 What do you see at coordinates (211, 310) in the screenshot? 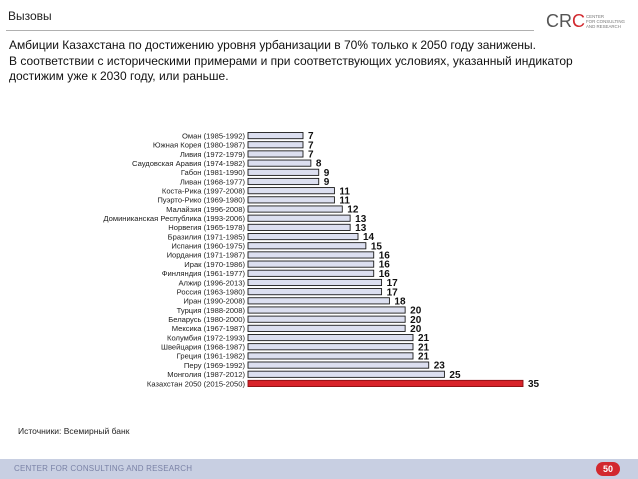
I see `category-label: Турция (1988-2008)` at bounding box center [211, 310].